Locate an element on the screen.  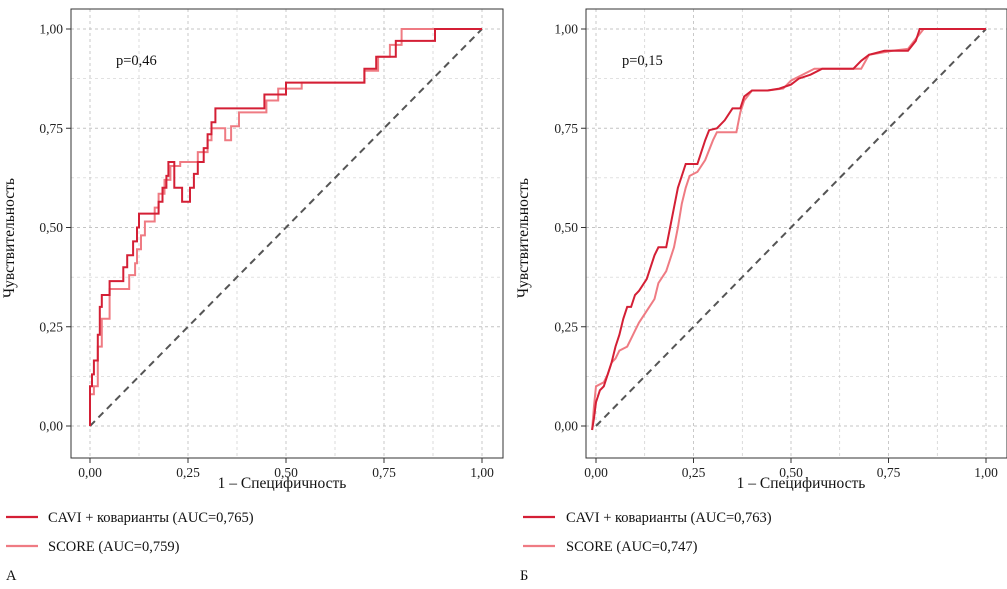
legend-label: SCORE (AUC=0,747) is located at coordinates (632, 547).